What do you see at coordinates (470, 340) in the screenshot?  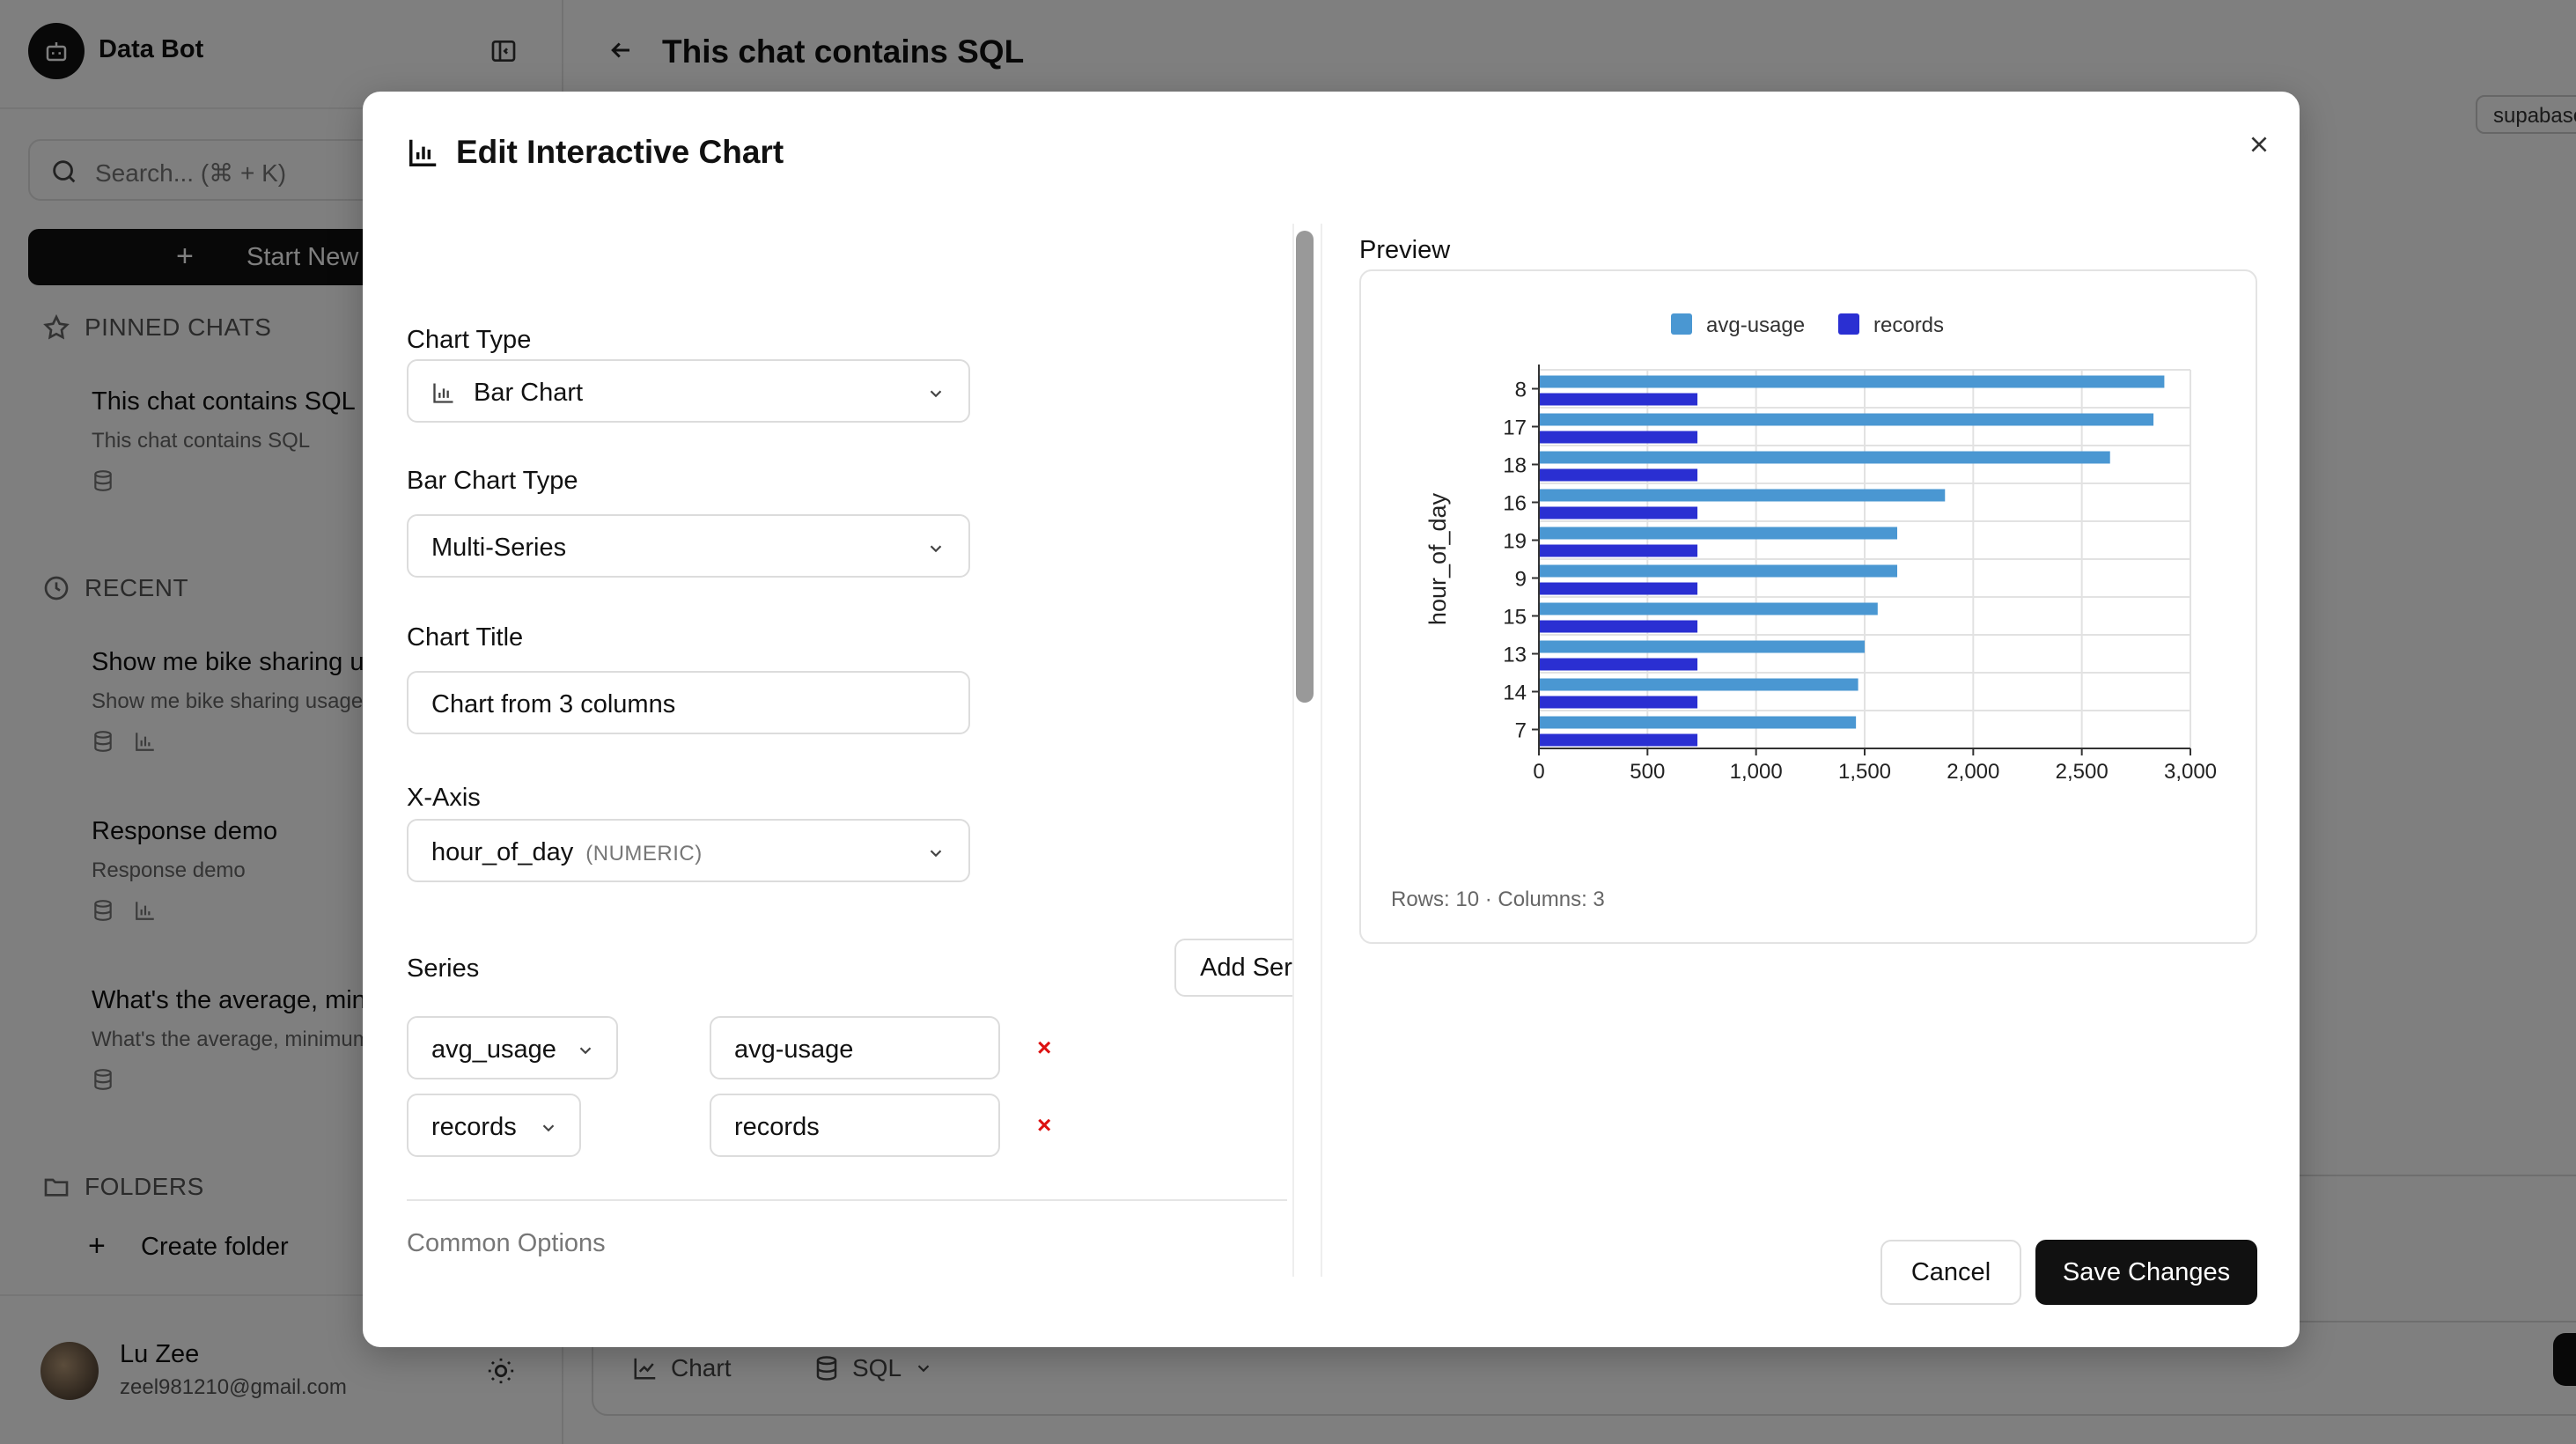 I see `chart-type-label: Chart Type` at bounding box center [470, 340].